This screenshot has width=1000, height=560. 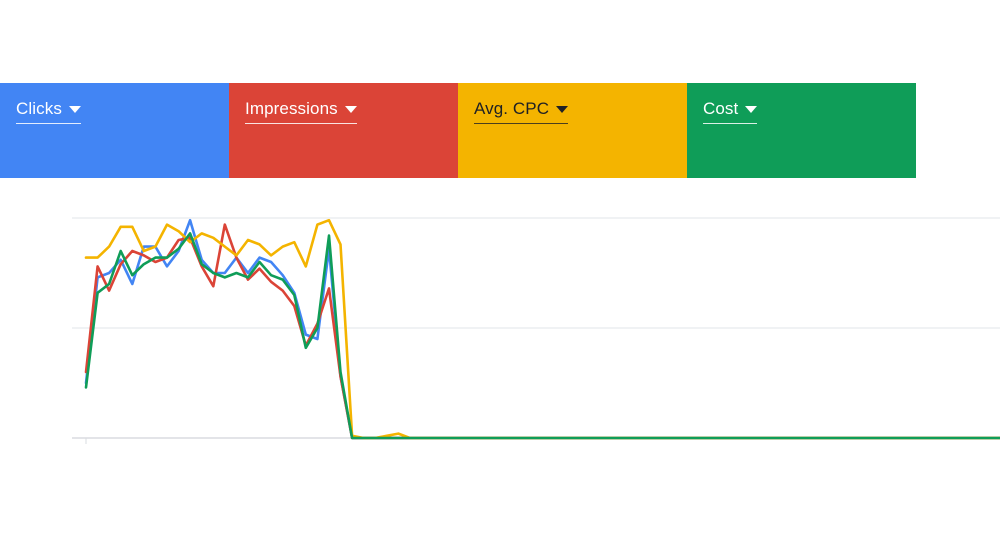 I want to click on metric-selector-impressions: Impressions, so click(x=301, y=111).